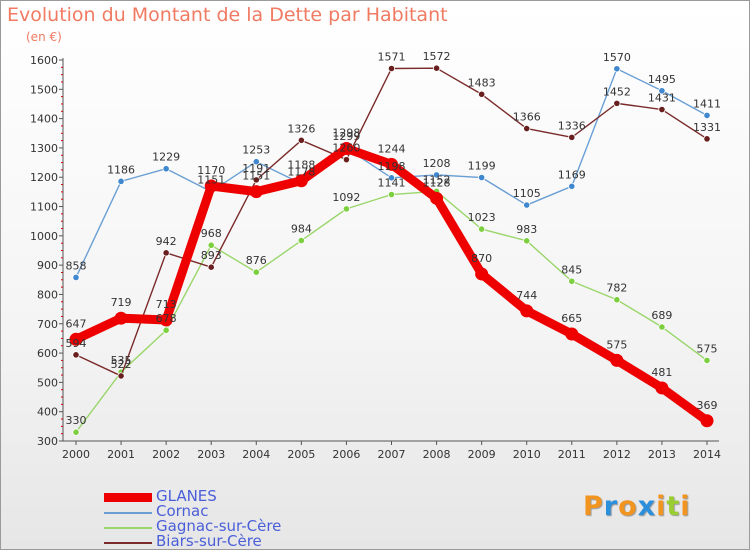 The image size is (750, 550). What do you see at coordinates (661, 315) in the screenshot?
I see `data-label: 689` at bounding box center [661, 315].